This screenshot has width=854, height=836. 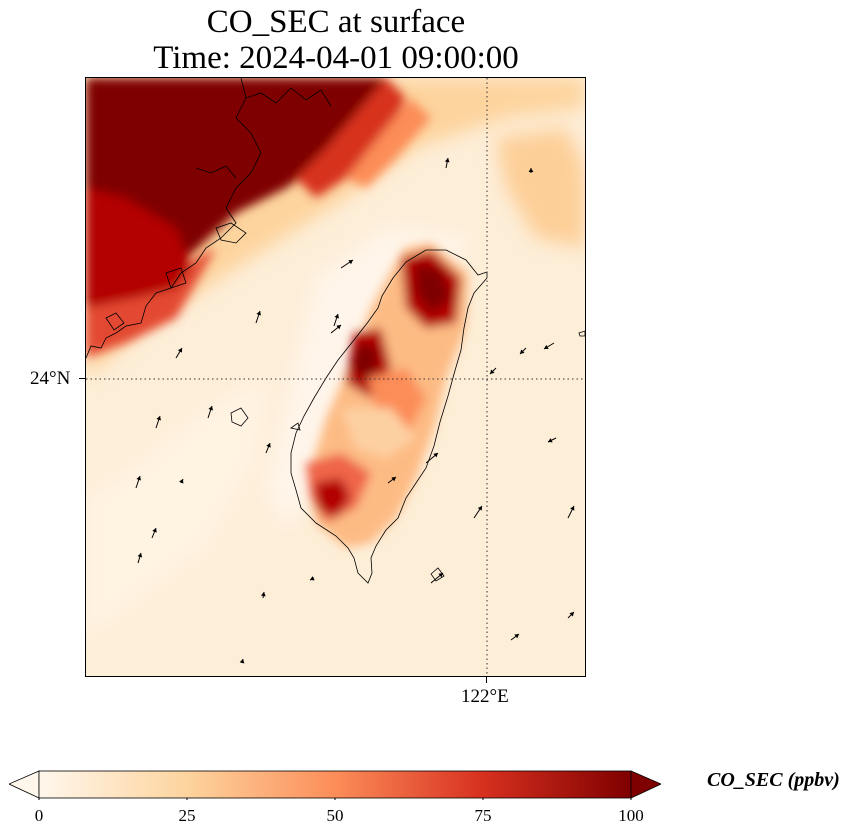 I want to click on taiwan-coastline, so click(x=389, y=416).